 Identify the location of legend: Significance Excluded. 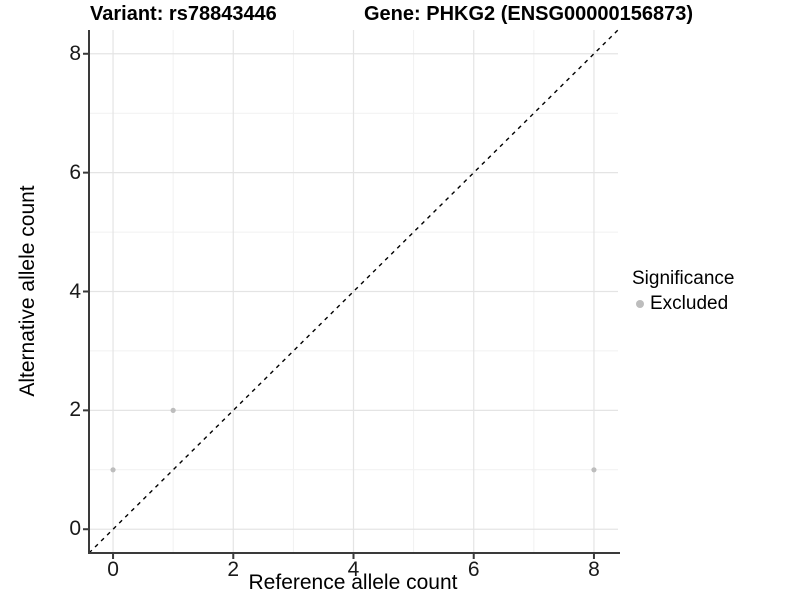
(682, 291).